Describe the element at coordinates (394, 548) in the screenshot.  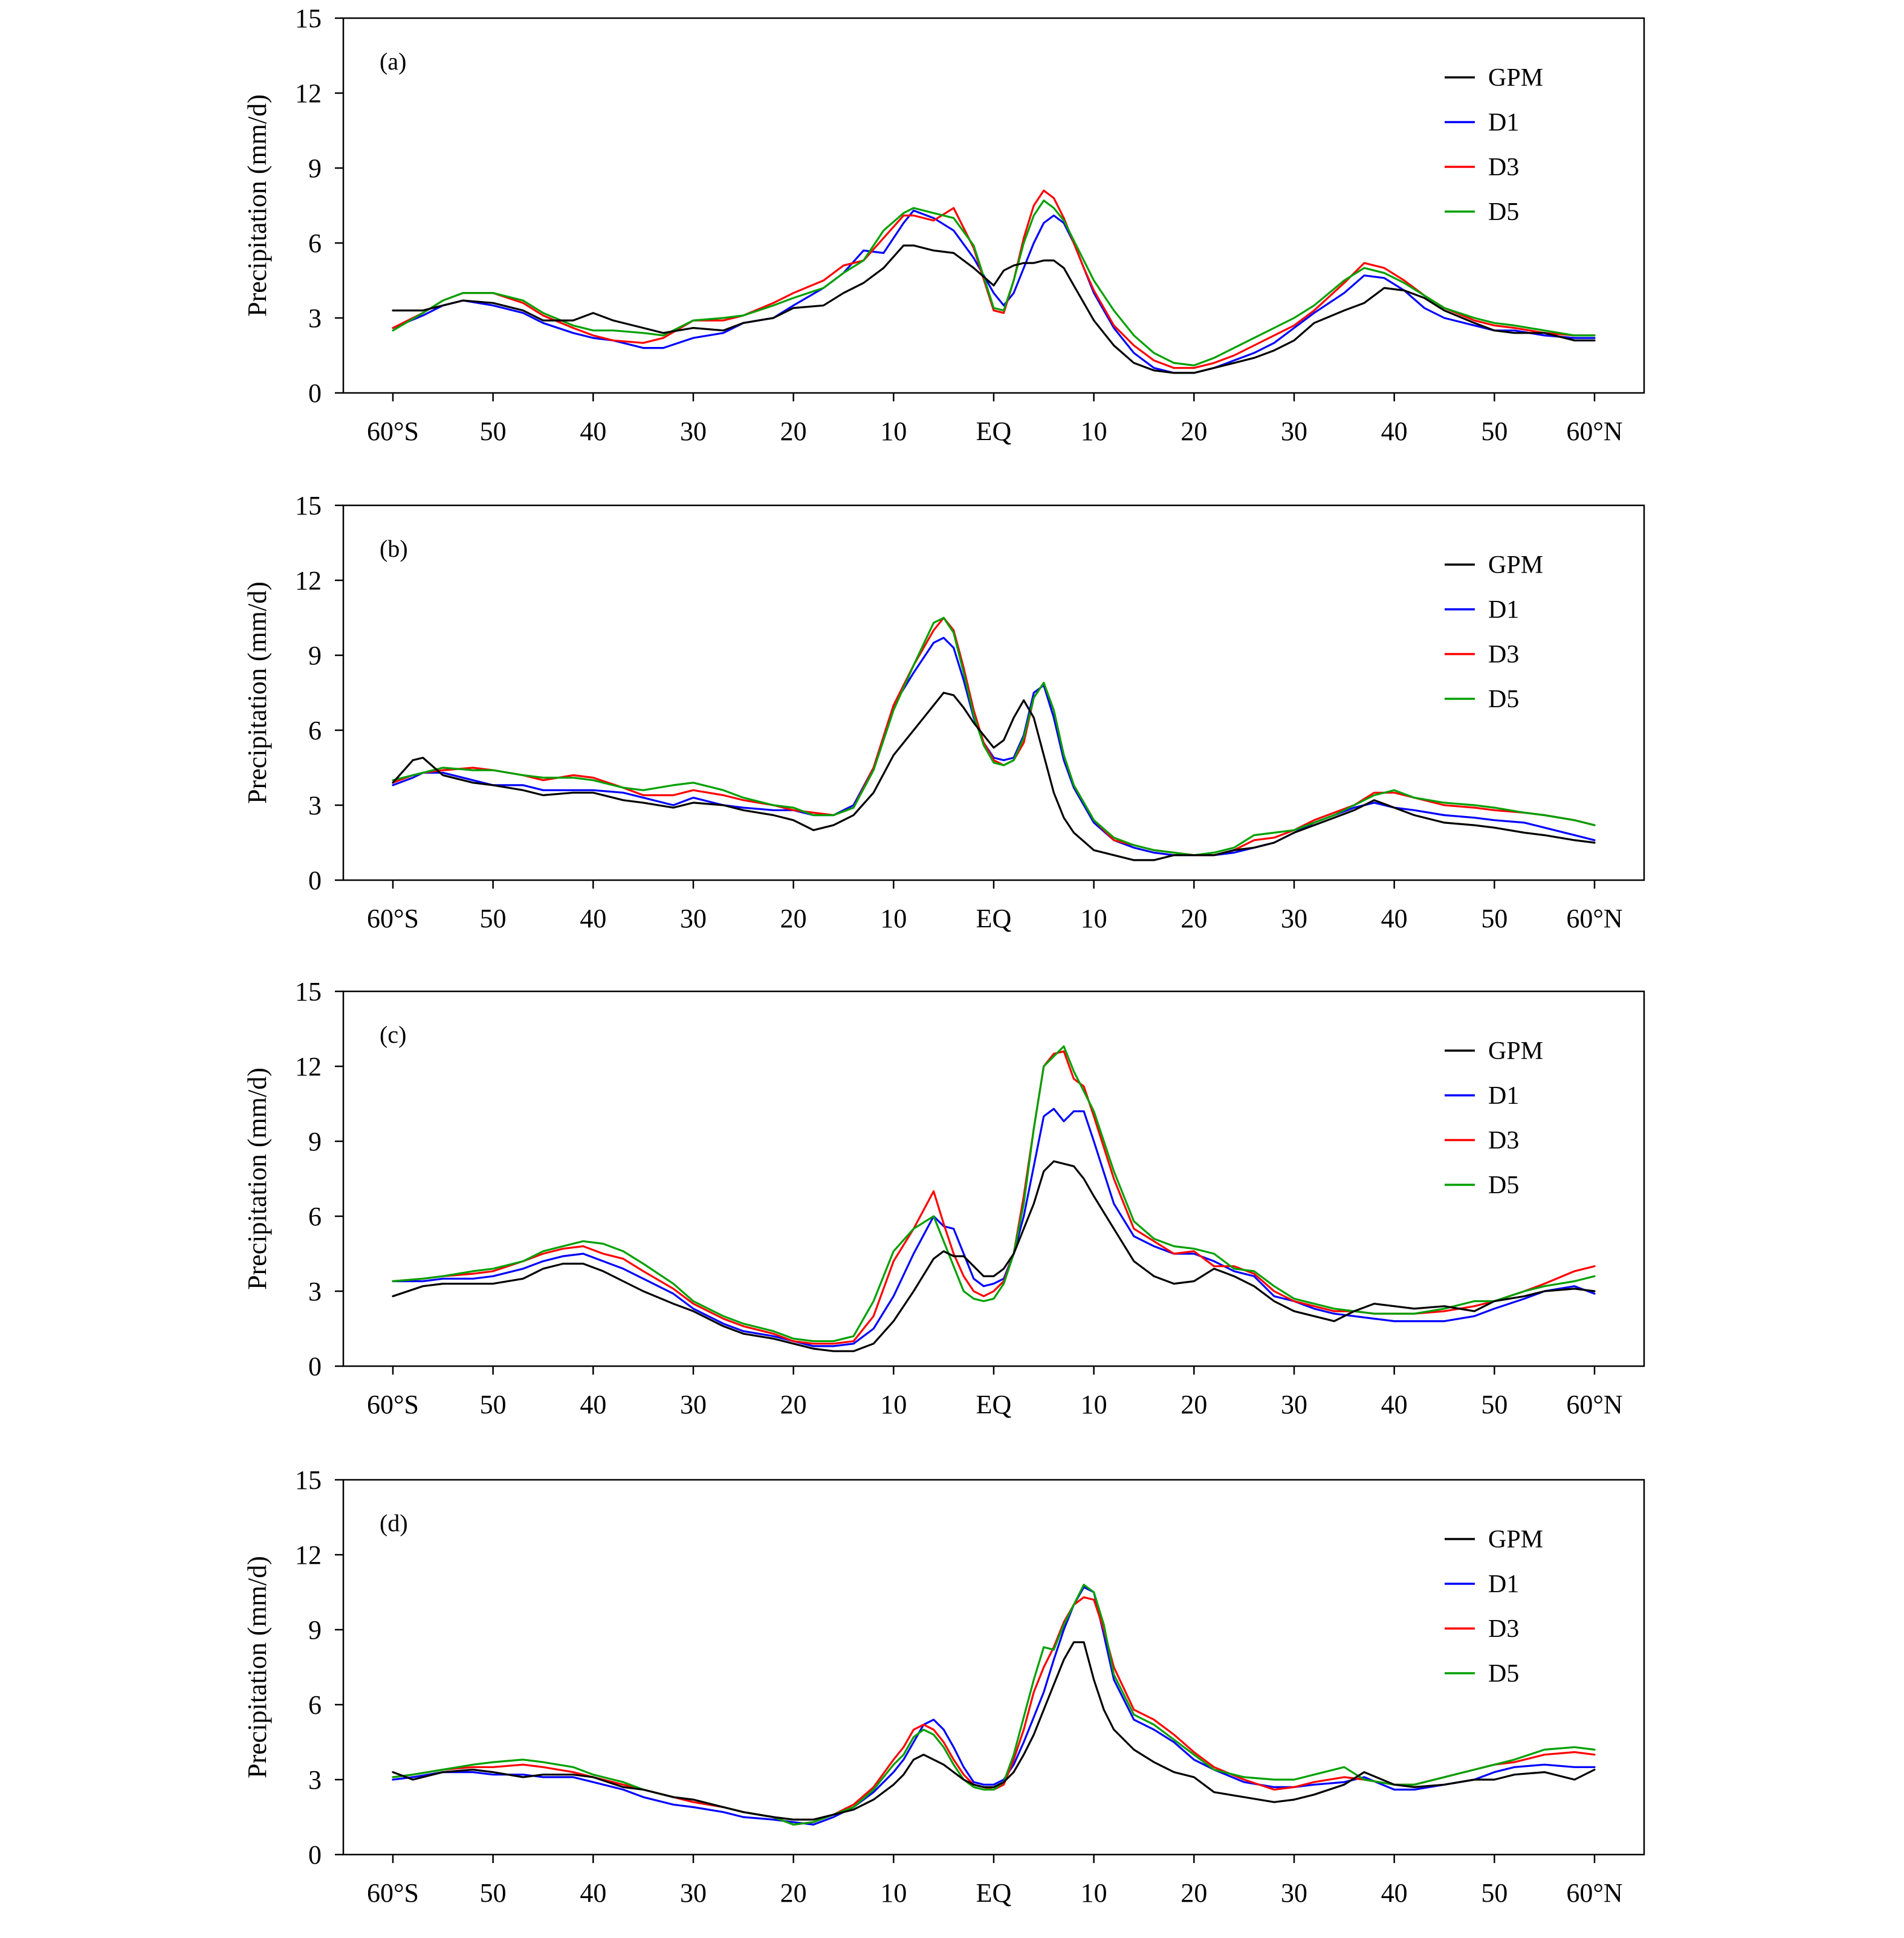
I see `panel-label: (b)` at that location.